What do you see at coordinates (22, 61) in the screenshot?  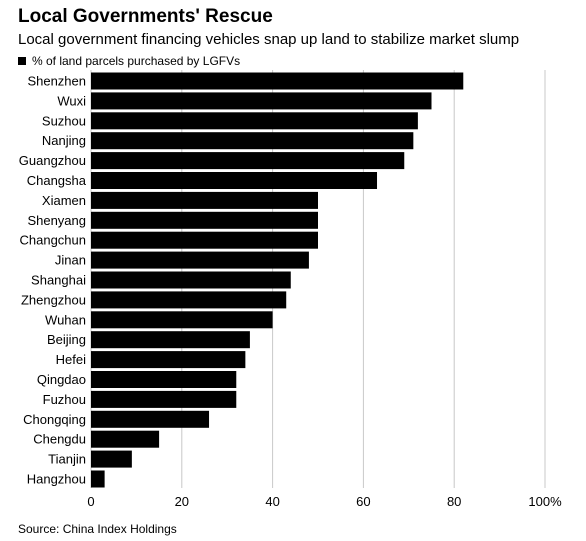 I see `legend-swatch` at bounding box center [22, 61].